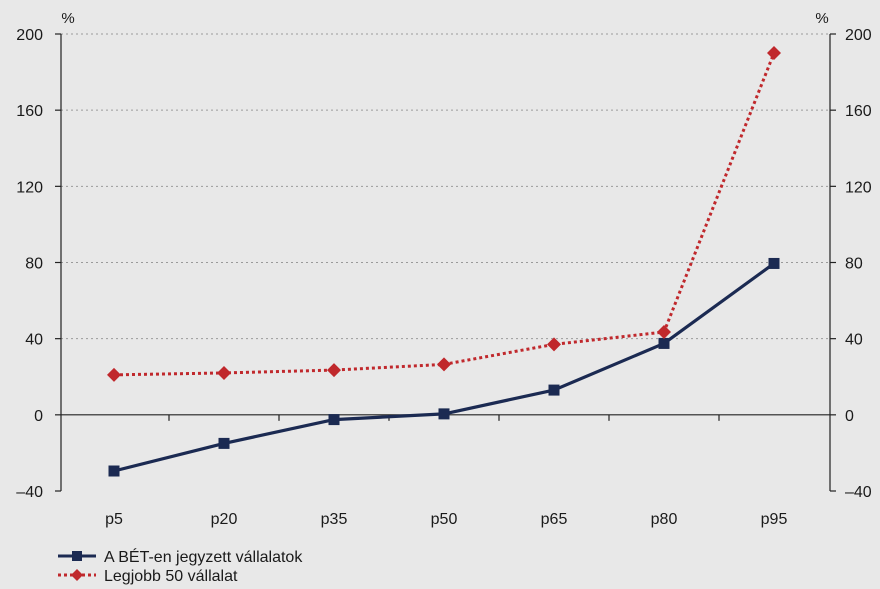 This screenshot has height=589, width=880. Describe the element at coordinates (67, 18) in the screenshot. I see `left-y-unit-label: %` at that location.